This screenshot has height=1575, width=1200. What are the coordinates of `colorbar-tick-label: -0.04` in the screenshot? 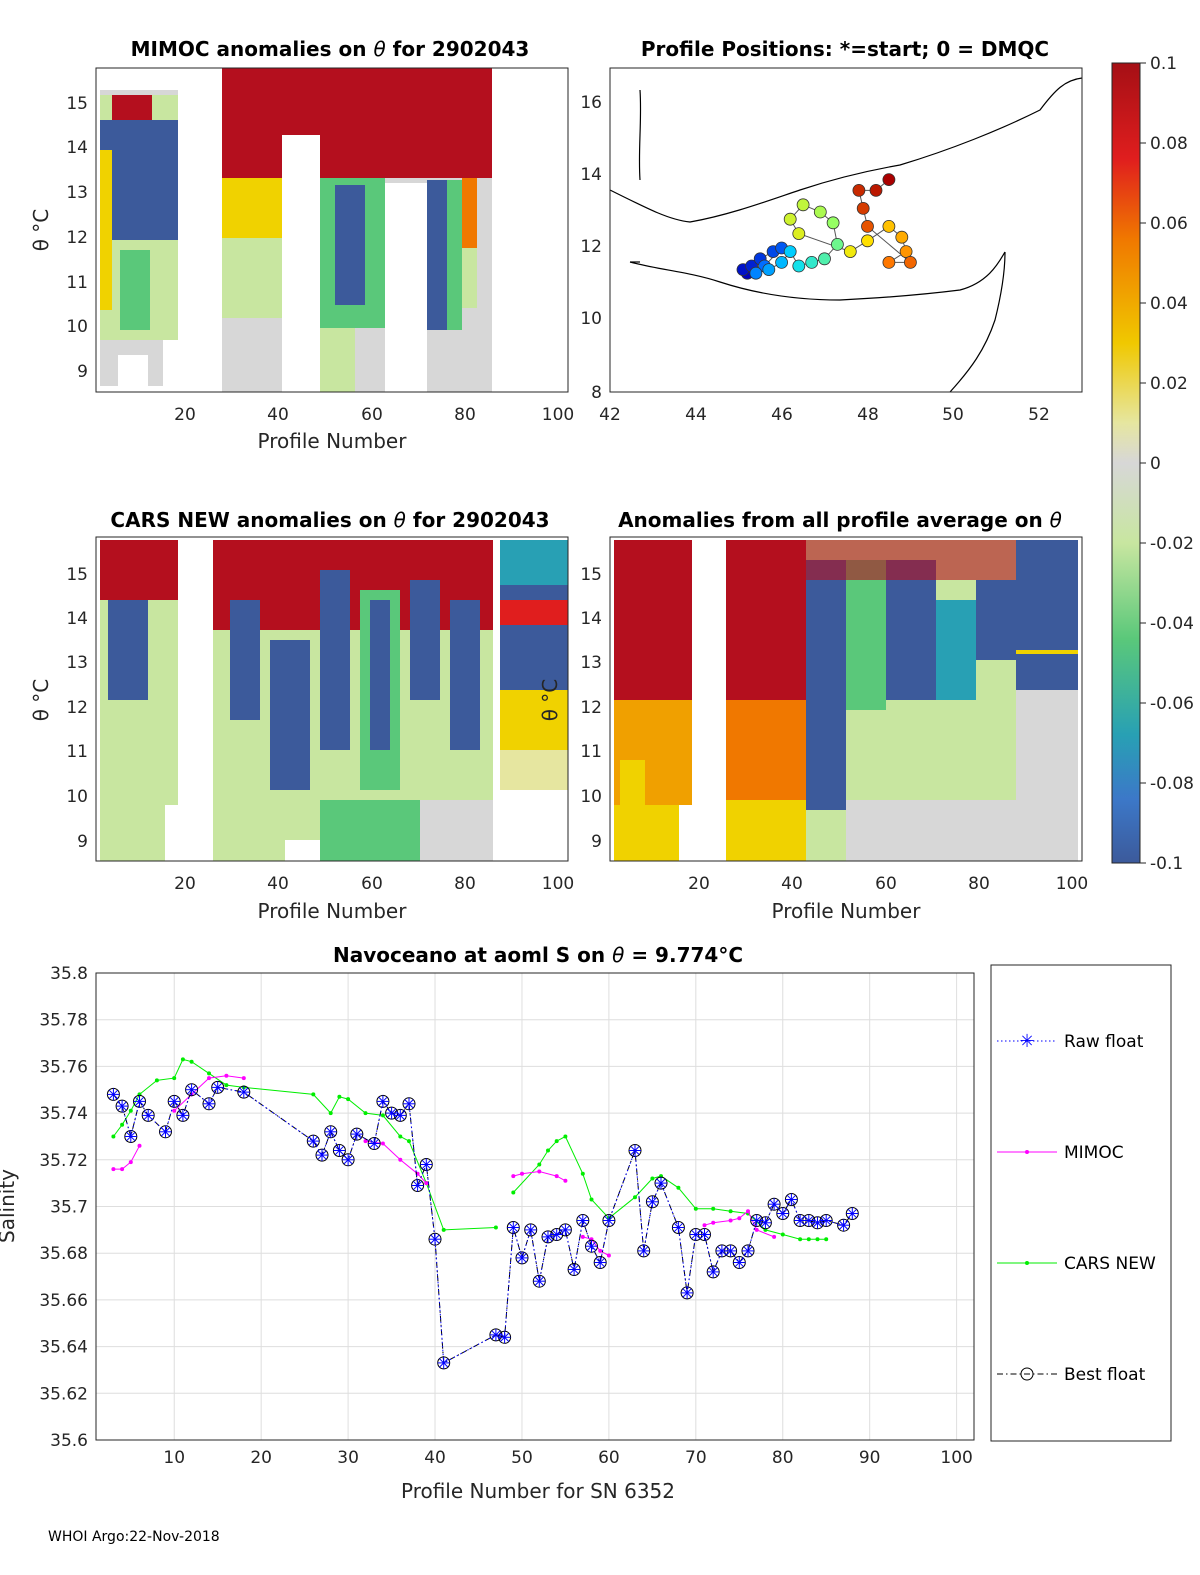 It's located at (1172, 624).